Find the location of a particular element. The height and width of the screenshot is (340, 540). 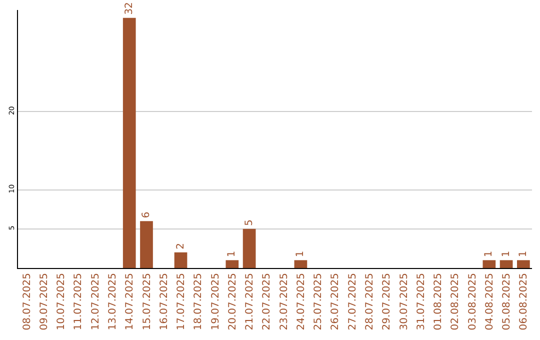

x-tick-label: 27.07.2025 is located at coordinates (352, 301).